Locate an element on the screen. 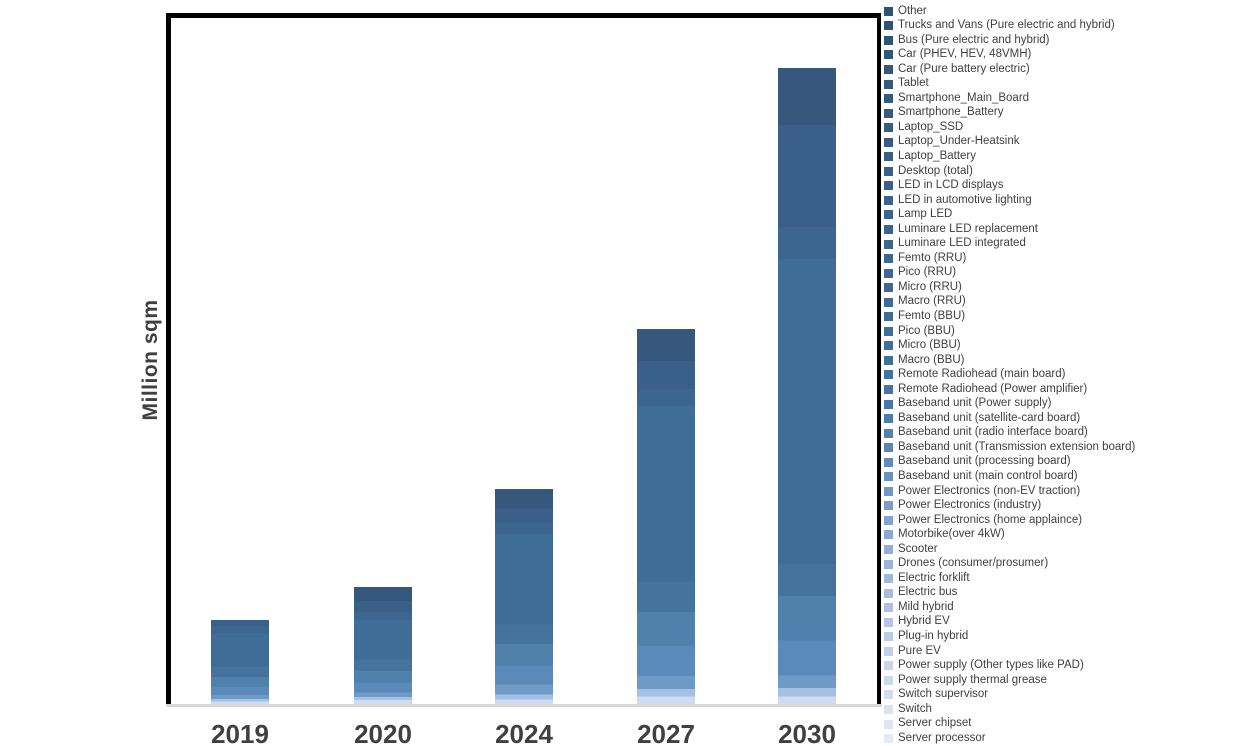 The width and height of the screenshot is (1246, 746). legend-label: Micro (RRU) is located at coordinates (930, 286).